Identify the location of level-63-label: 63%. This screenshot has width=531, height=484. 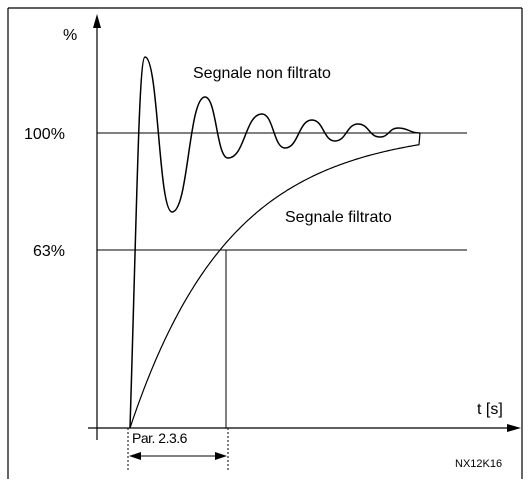
(49, 251).